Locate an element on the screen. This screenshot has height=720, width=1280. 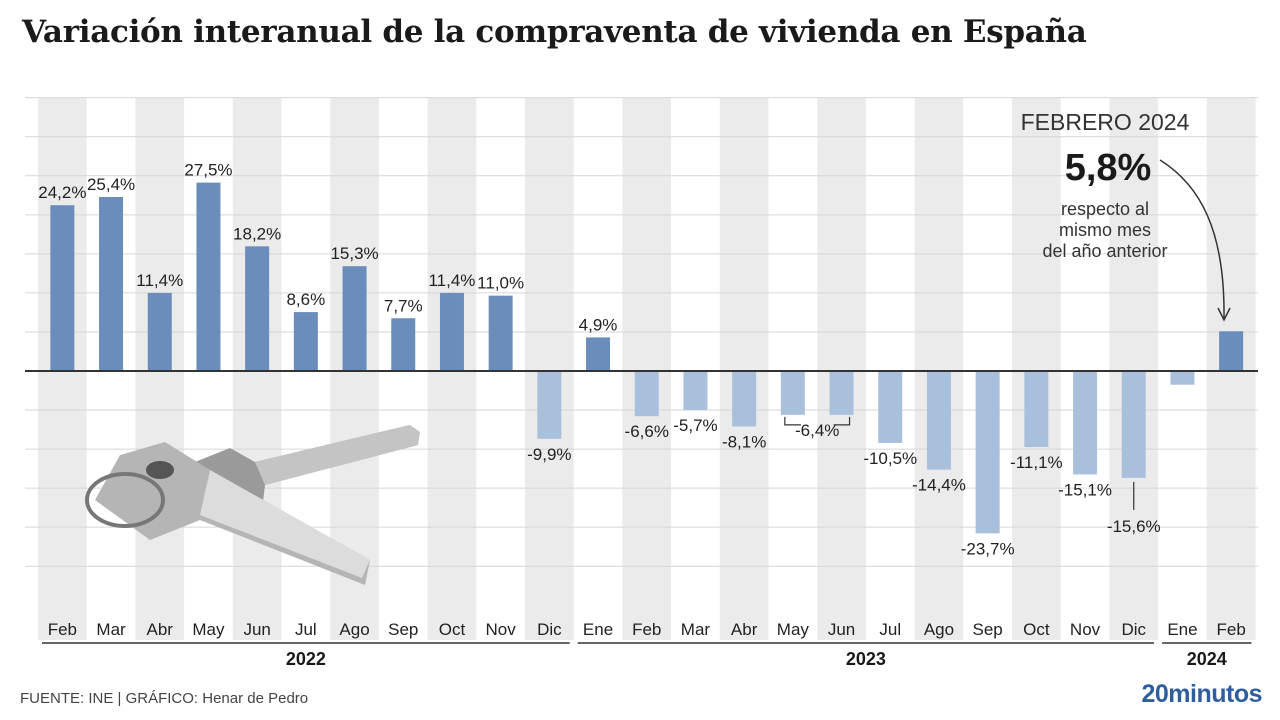
value-label: 7,7% is located at coordinates (403, 305).